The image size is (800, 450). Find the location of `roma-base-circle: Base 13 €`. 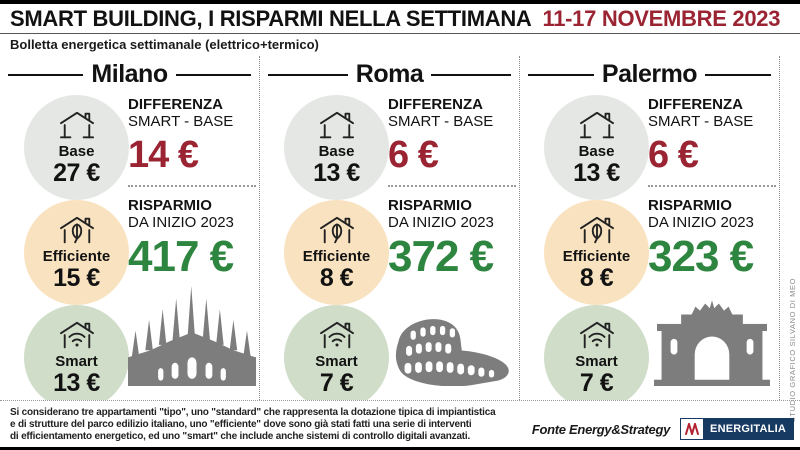

roma-base-circle: Base 13 € is located at coordinates (336, 147).